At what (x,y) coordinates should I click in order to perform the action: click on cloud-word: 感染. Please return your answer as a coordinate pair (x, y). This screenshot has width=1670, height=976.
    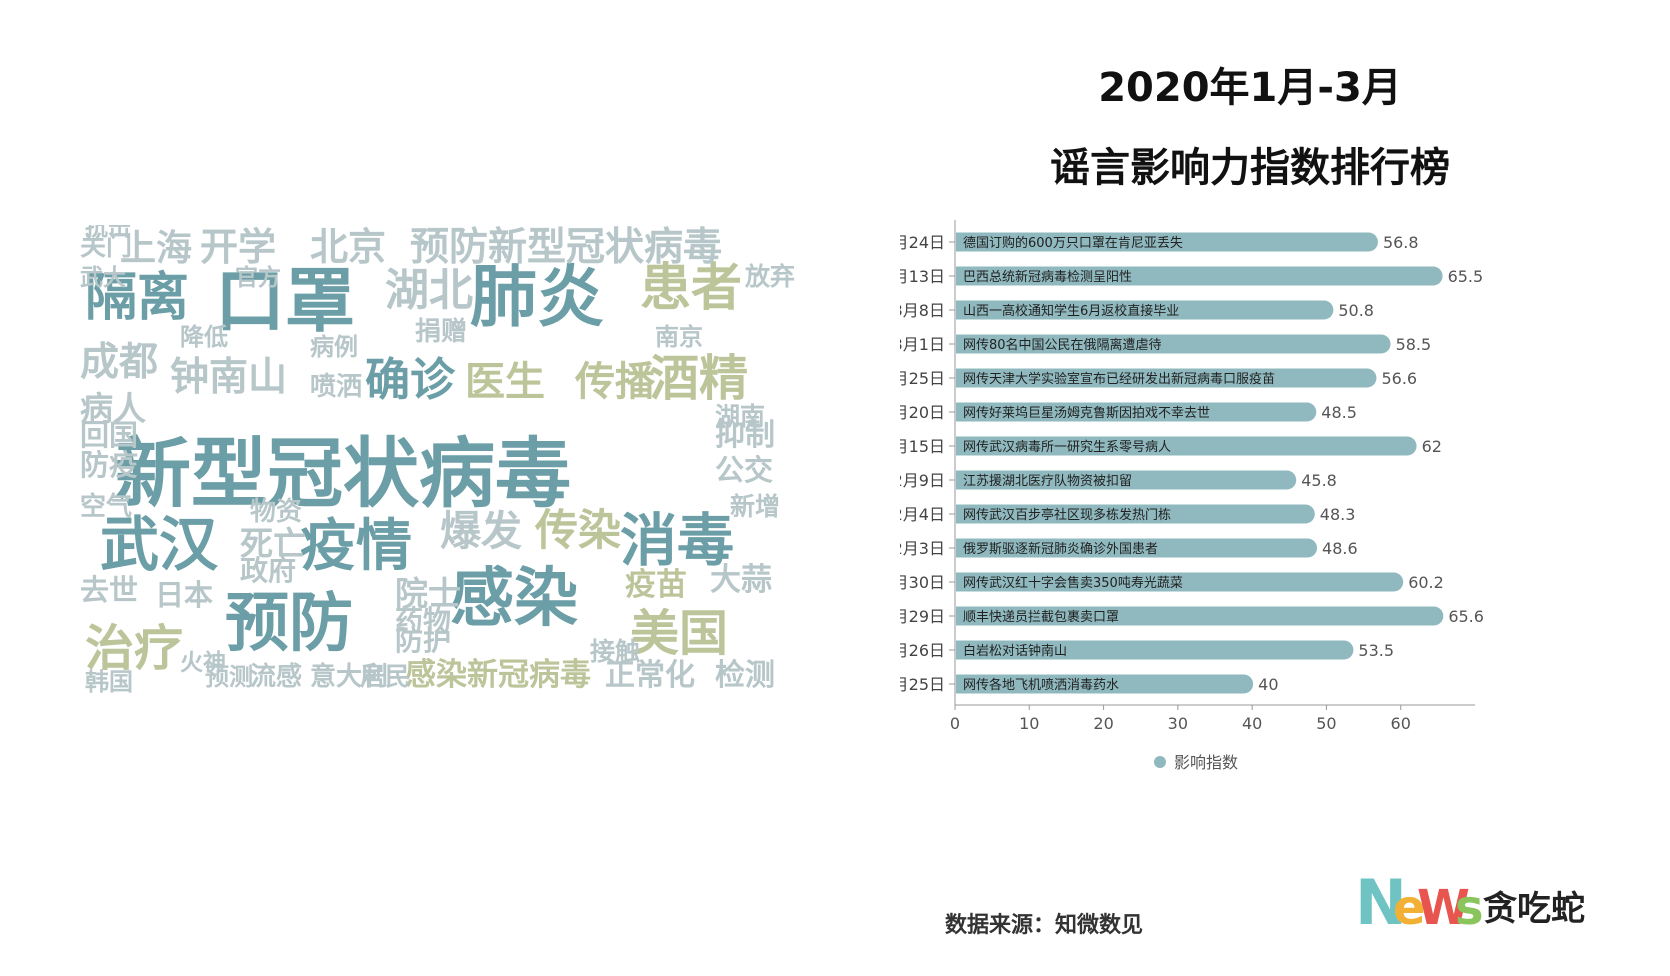
    Looking at the image, I should click on (514, 598).